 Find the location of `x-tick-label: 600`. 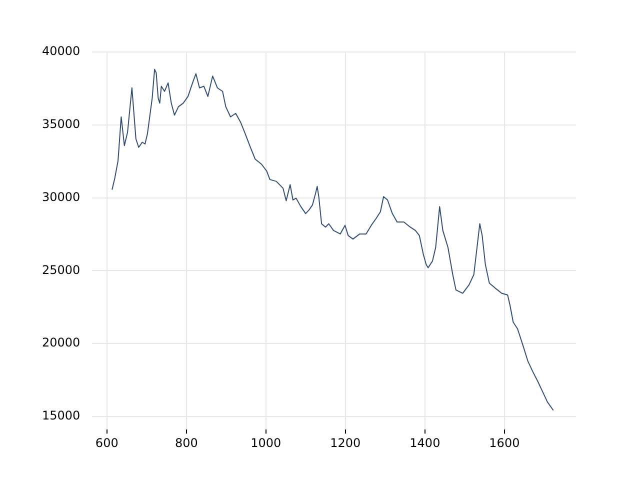

x-tick-label: 600 is located at coordinates (106, 443).